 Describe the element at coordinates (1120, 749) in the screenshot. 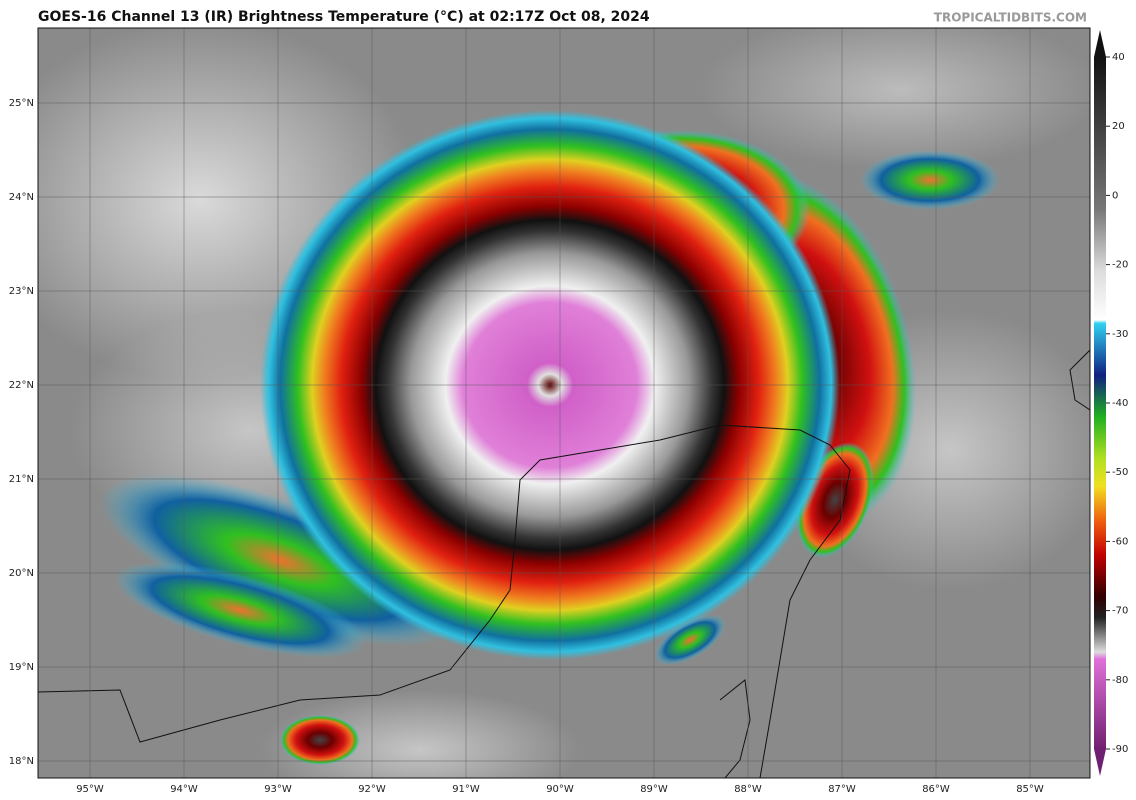

I see `colorbar-label: -90` at that location.